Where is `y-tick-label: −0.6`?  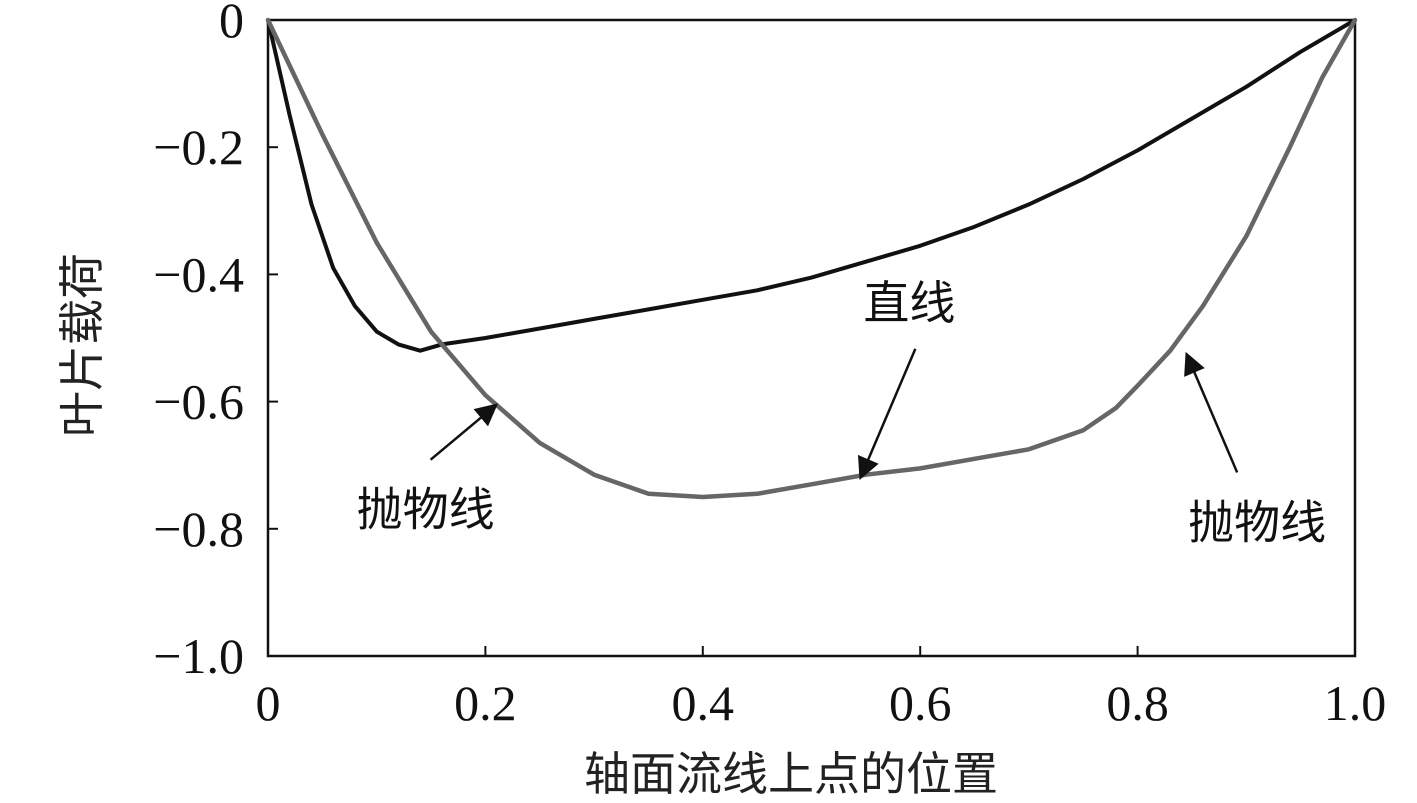
y-tick-label: −0.6 is located at coordinates (198, 402).